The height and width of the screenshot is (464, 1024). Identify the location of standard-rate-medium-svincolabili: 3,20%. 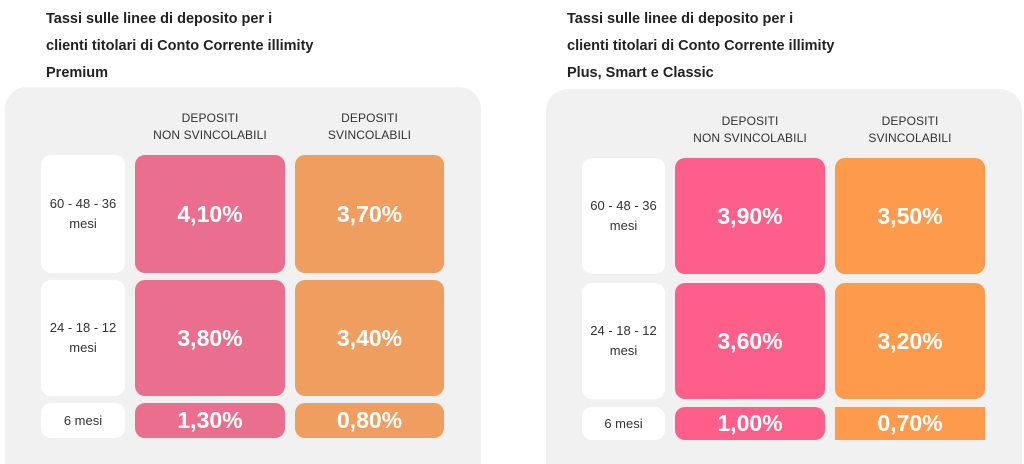
(910, 341).